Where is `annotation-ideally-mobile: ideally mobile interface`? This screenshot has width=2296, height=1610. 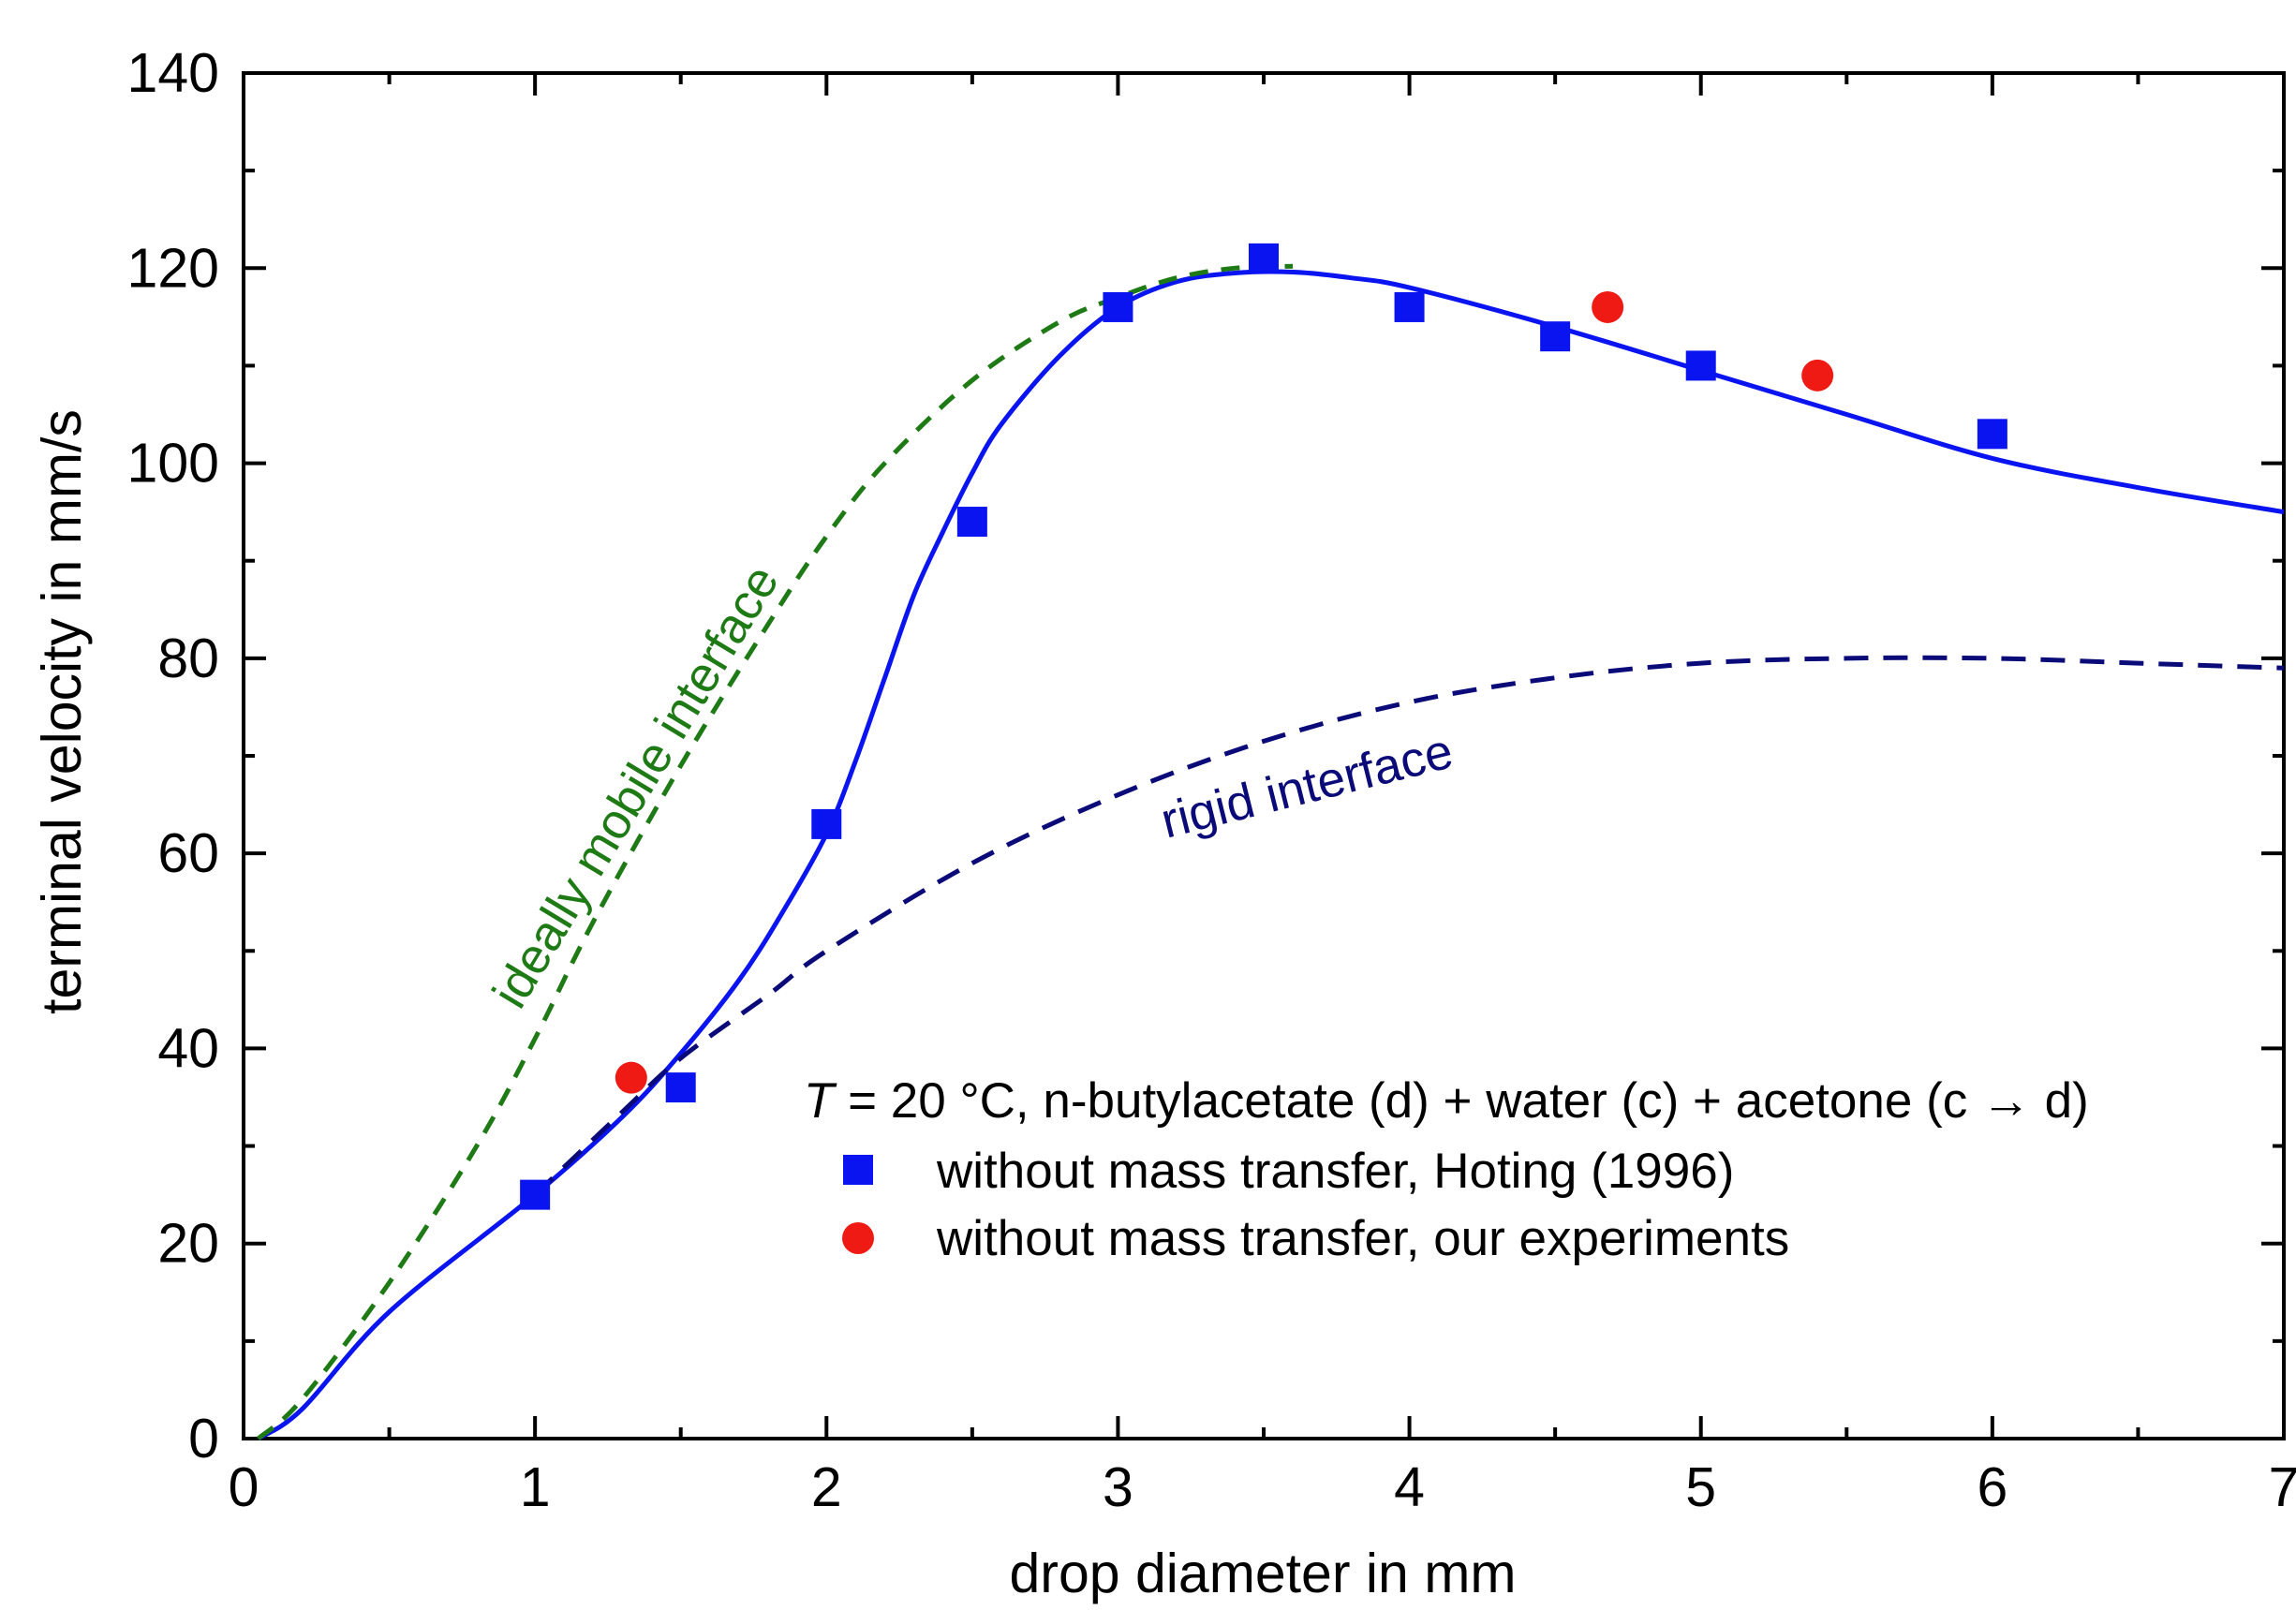
annotation-ideally-mobile: ideally mobile interface is located at coordinates (636, 786).